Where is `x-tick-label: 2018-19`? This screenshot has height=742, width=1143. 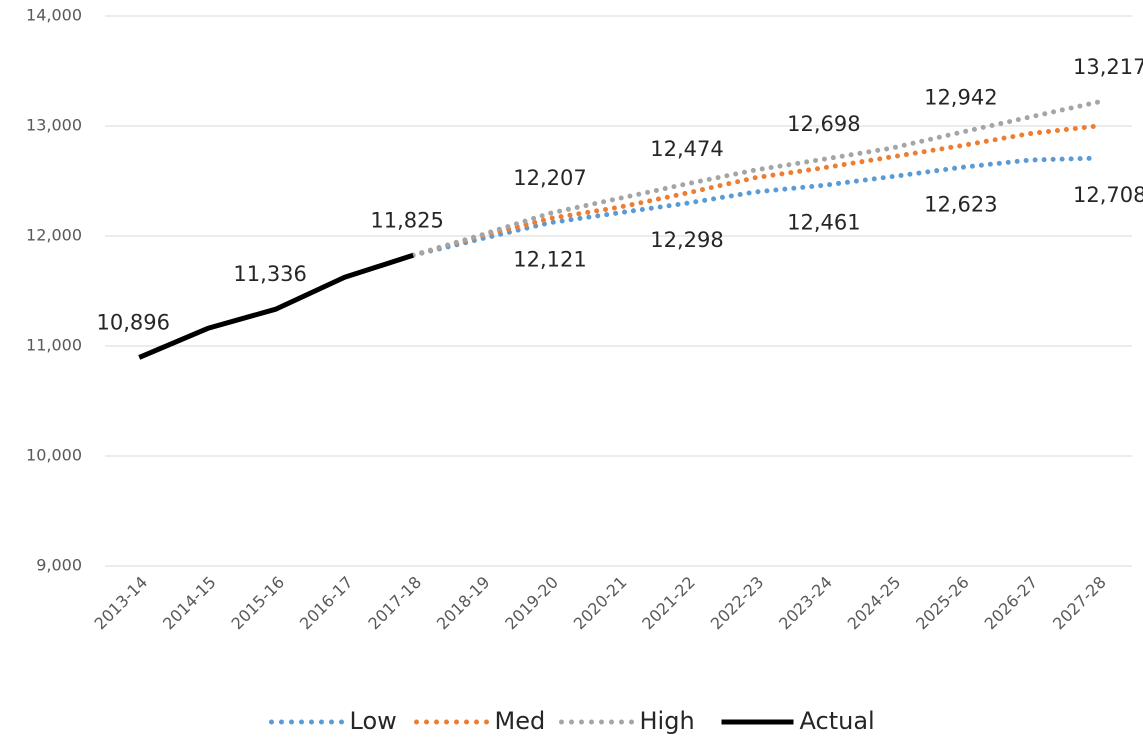 x-tick-label: 2018-19 is located at coordinates (463, 603).